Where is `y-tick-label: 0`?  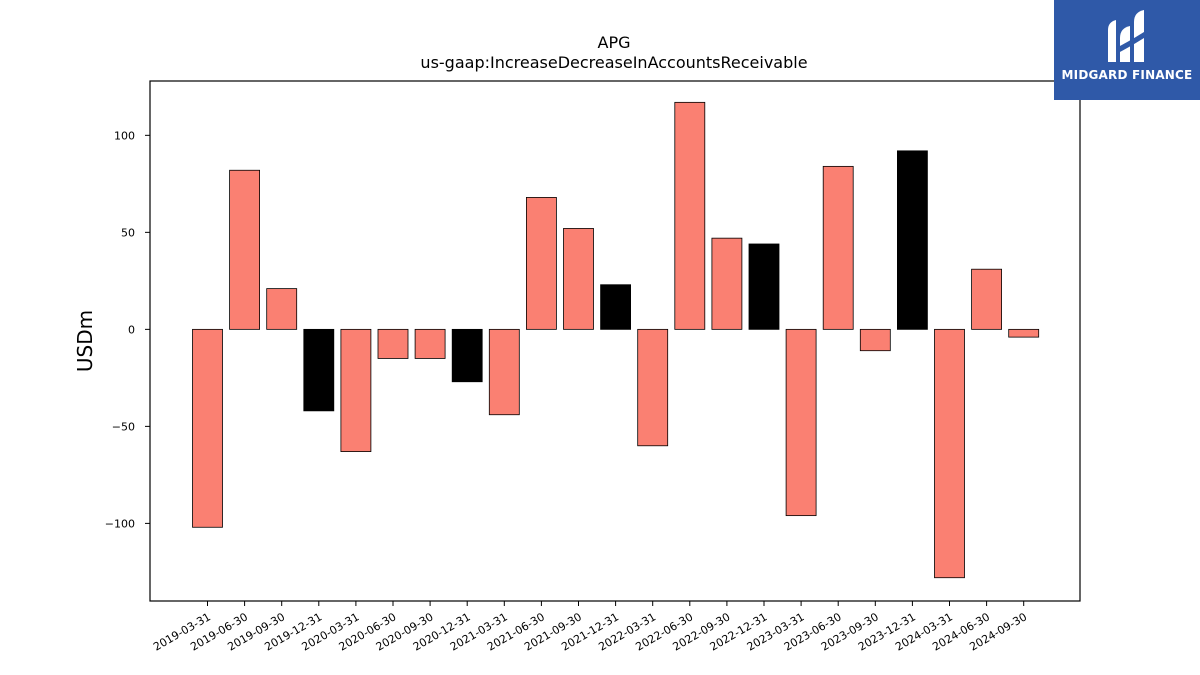
y-tick-label: 0 is located at coordinates (131, 329).